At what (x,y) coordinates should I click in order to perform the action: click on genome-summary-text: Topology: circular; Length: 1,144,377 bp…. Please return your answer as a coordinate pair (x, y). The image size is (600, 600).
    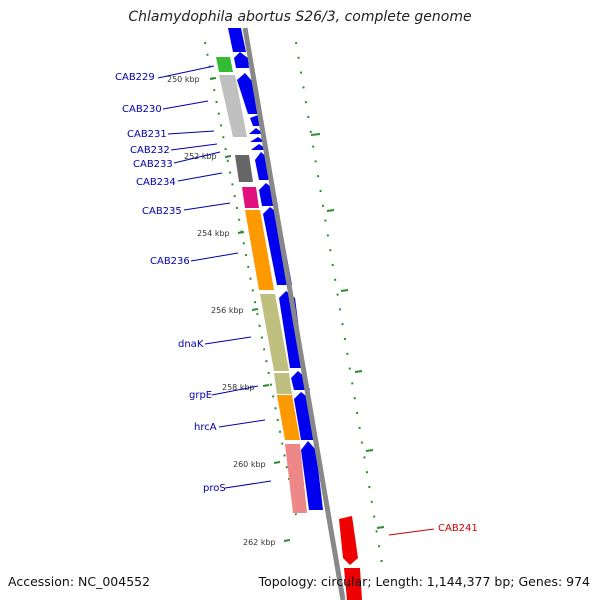
    Looking at the image, I should click on (424, 581).